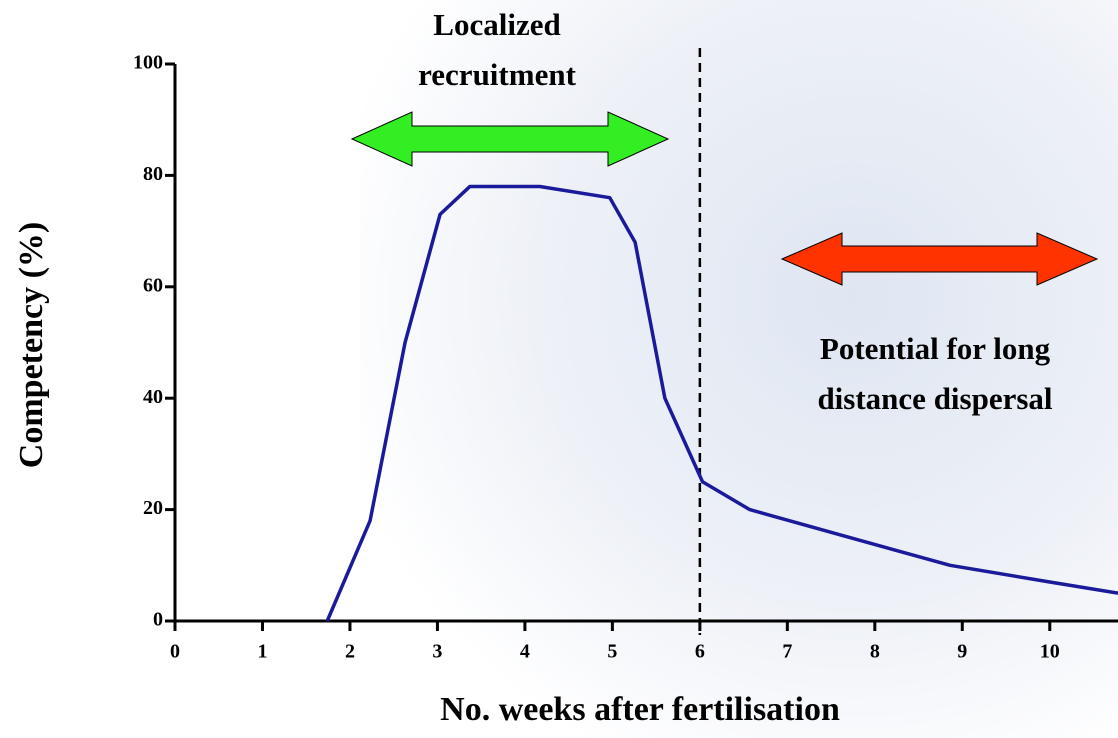 The image size is (1118, 738). I want to click on x-tick-label: 7, so click(787, 652).